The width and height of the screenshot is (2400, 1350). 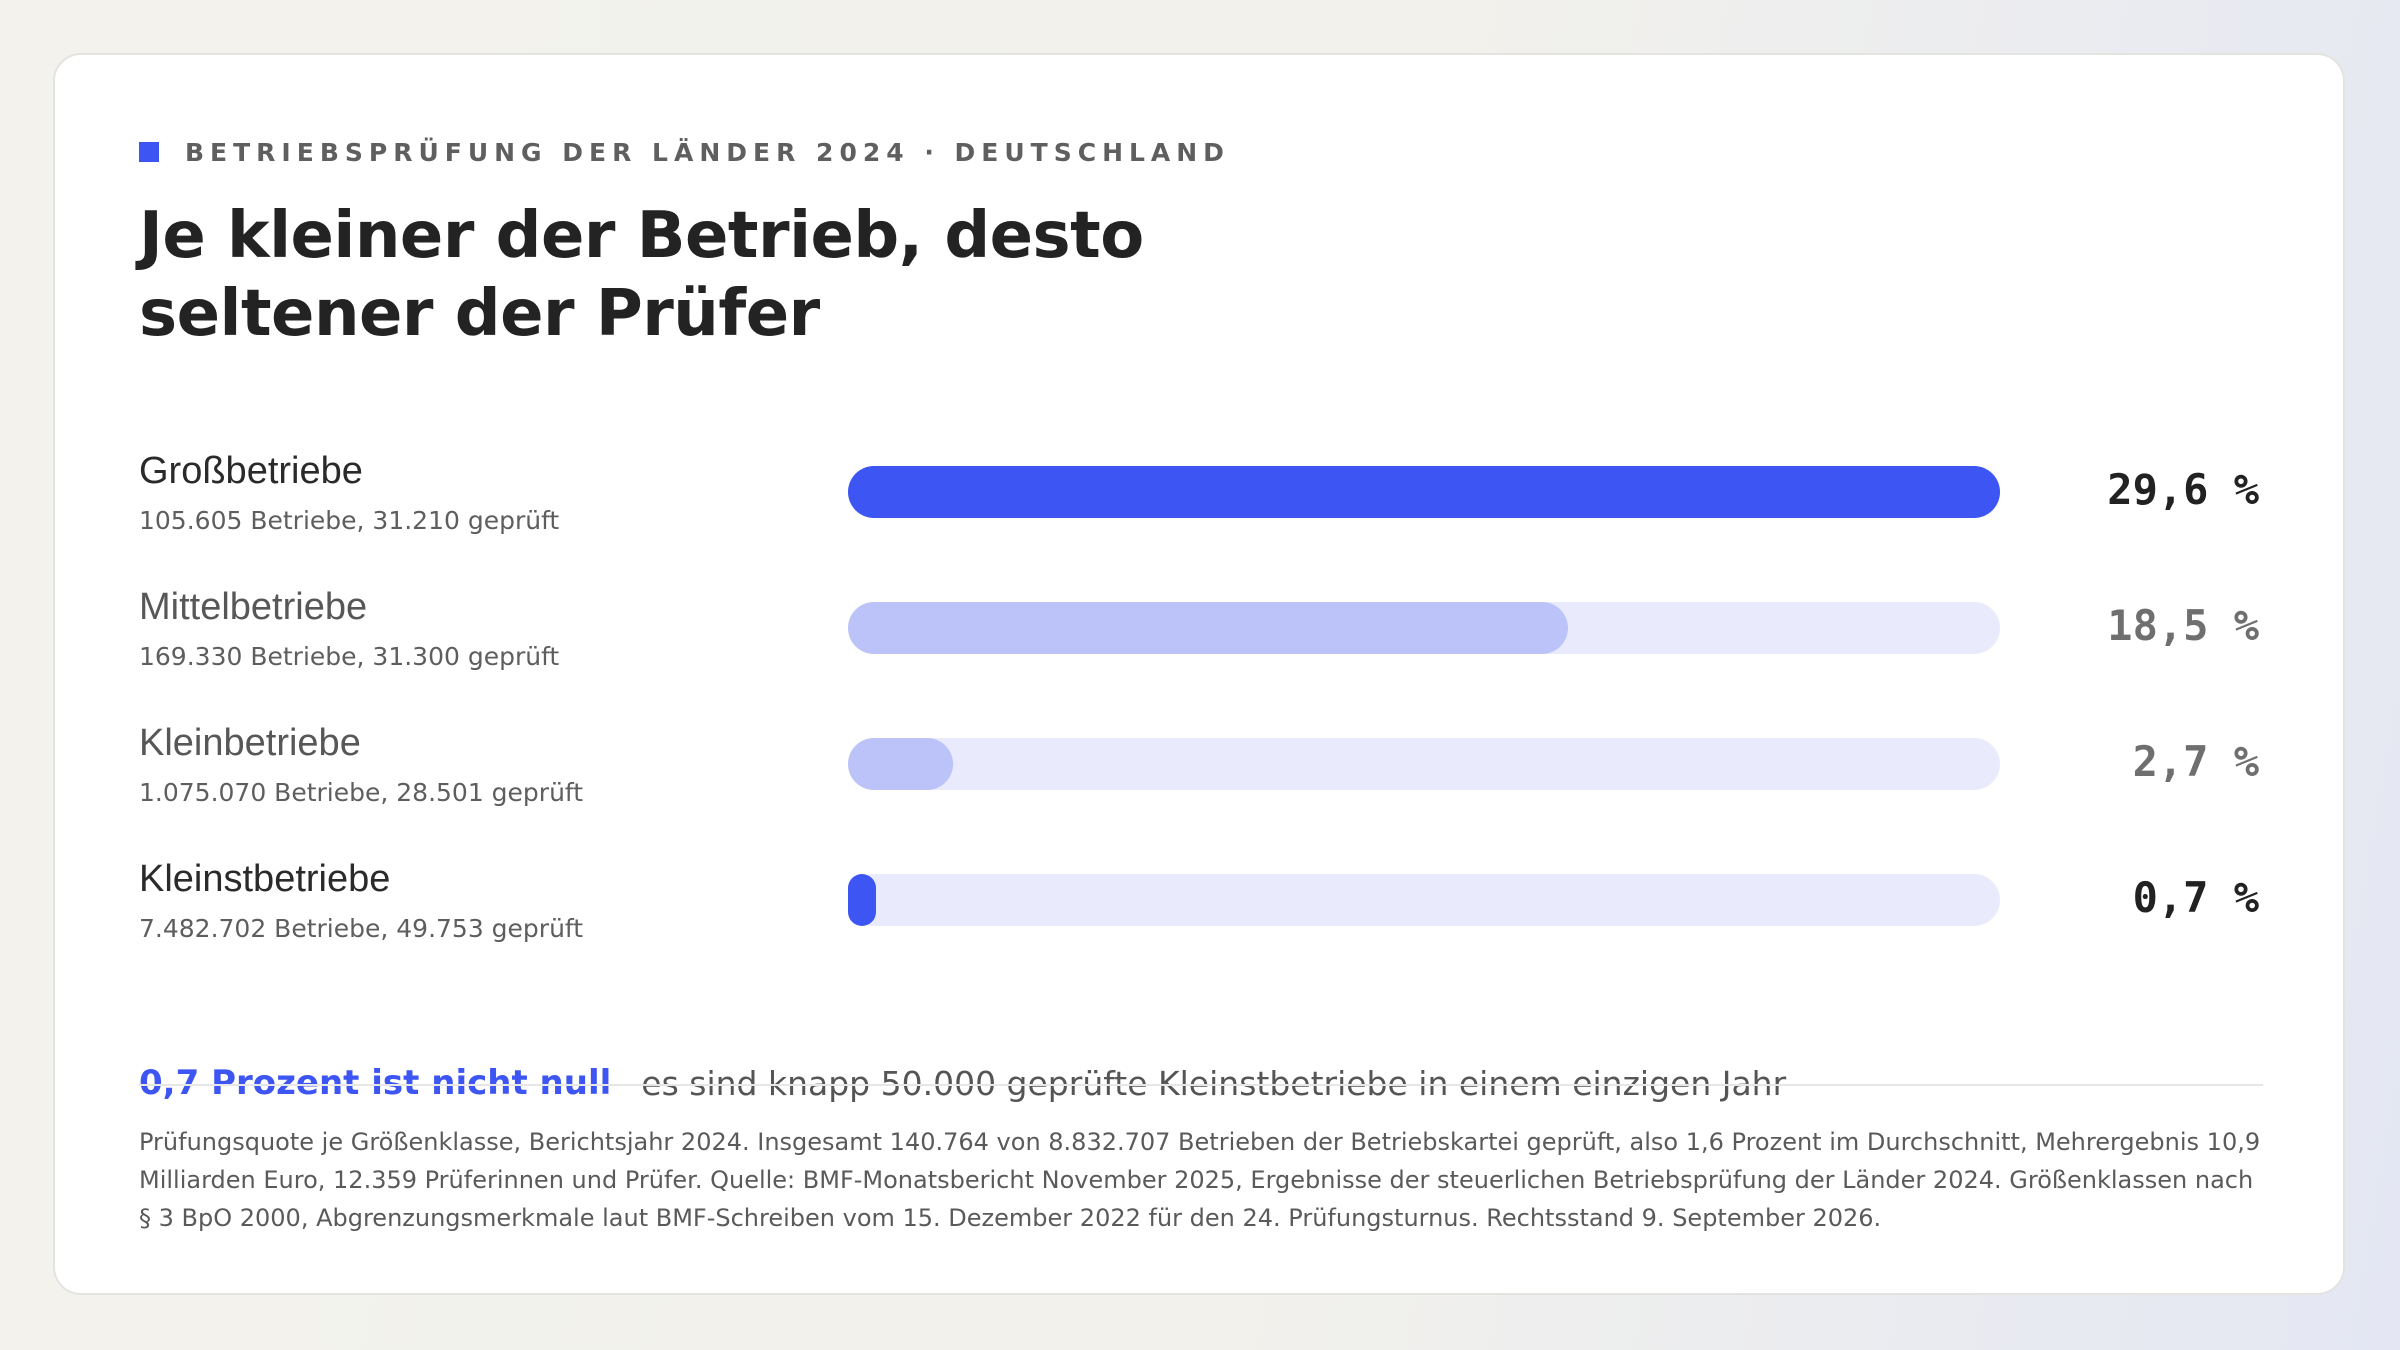 I want to click on bar-grossbetriebe, so click(x=1424, y=492).